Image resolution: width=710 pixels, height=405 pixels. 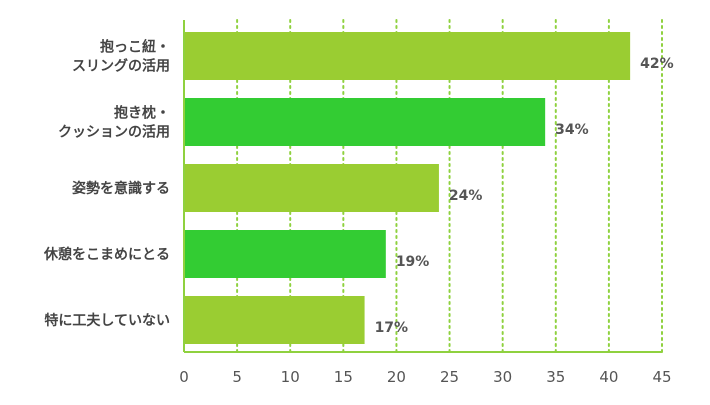 I want to click on category-label-4: 休憩をこまめにとる, so click(x=106, y=254).